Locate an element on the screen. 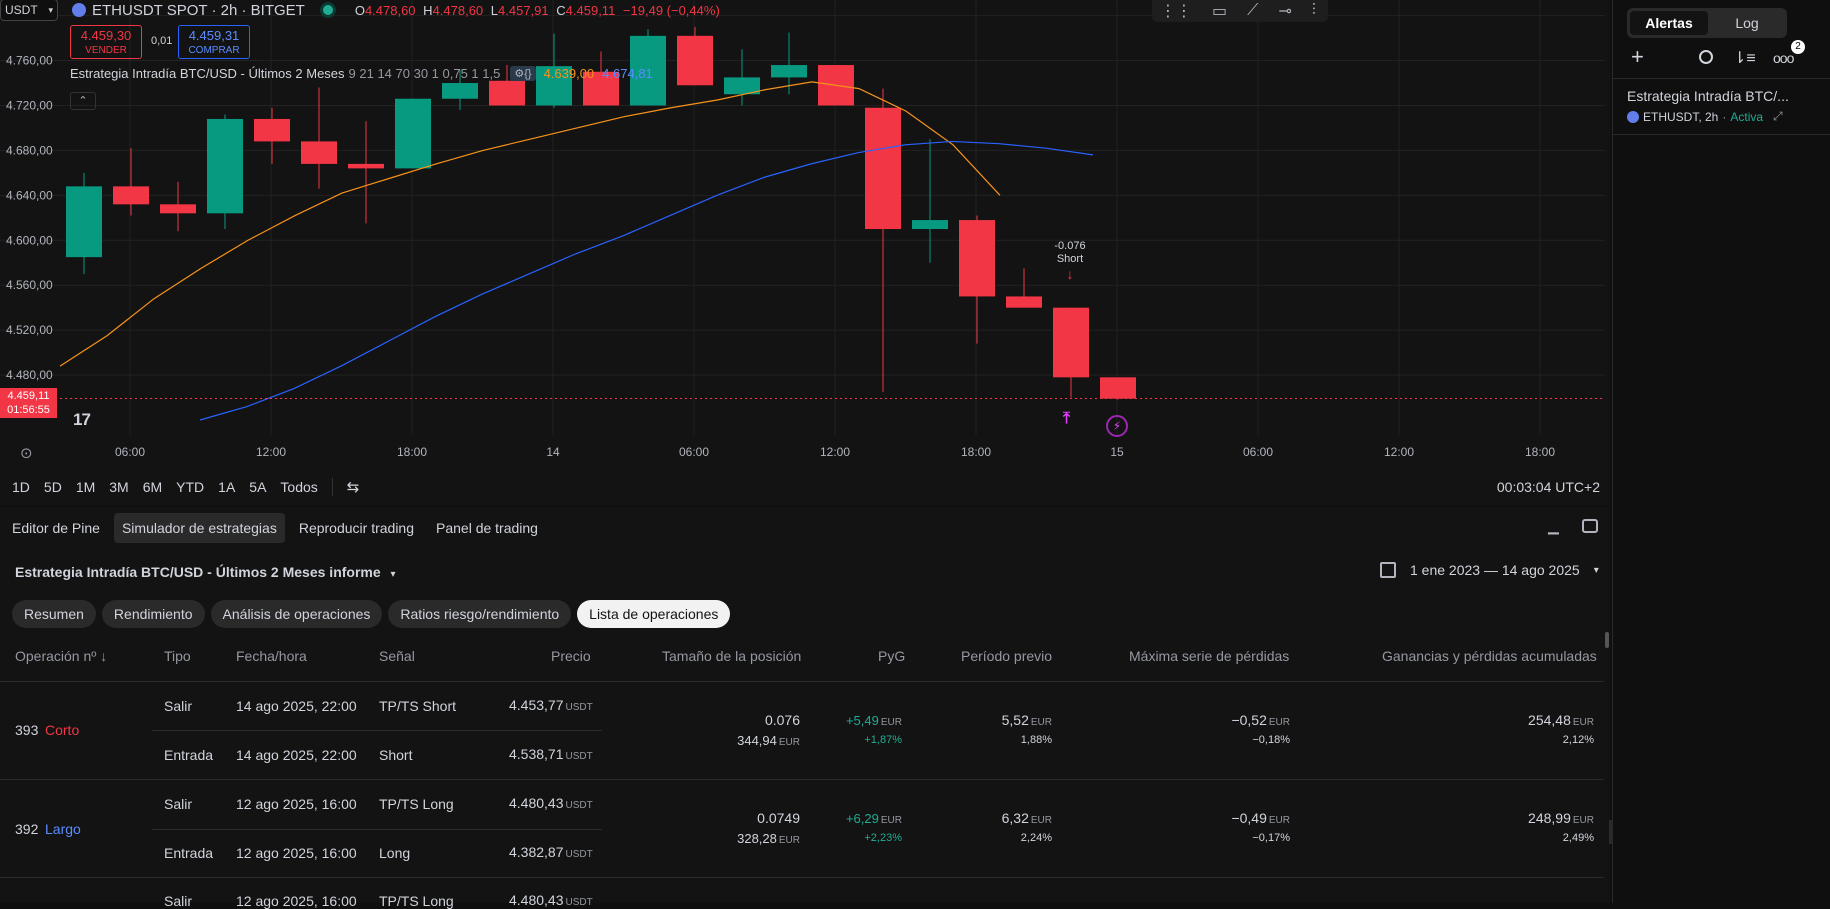  strategy-params: 9 21 14 70 30 1 0,75 1 1,5 is located at coordinates (424, 73).